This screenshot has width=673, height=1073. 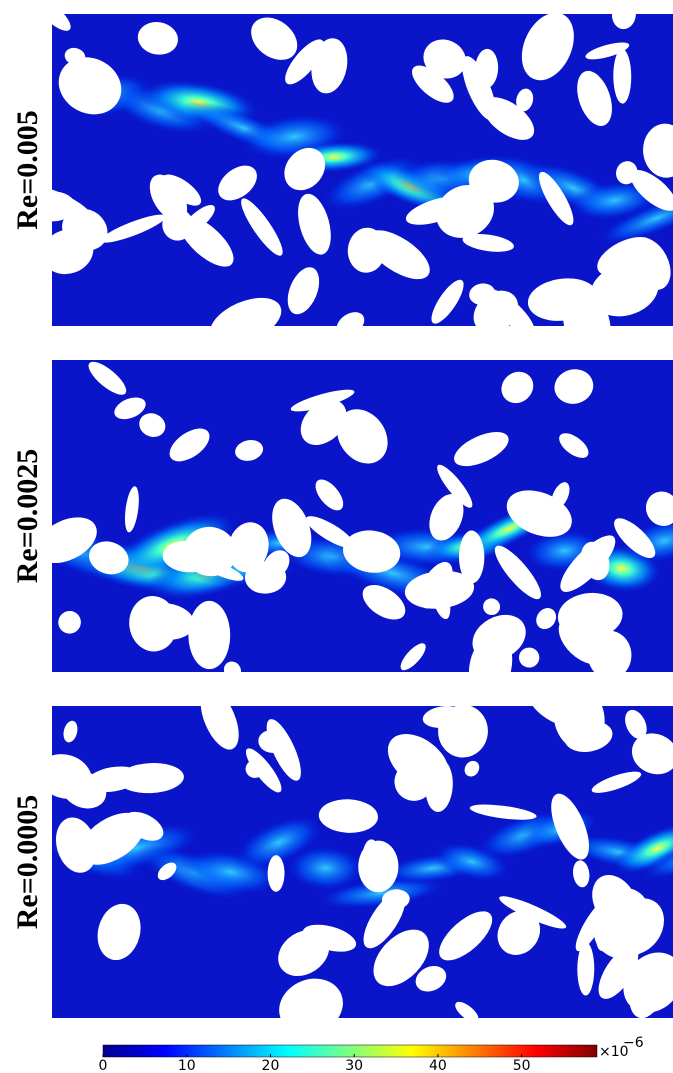 I want to click on colorbar-exponent: −6, so click(x=633, y=1043).